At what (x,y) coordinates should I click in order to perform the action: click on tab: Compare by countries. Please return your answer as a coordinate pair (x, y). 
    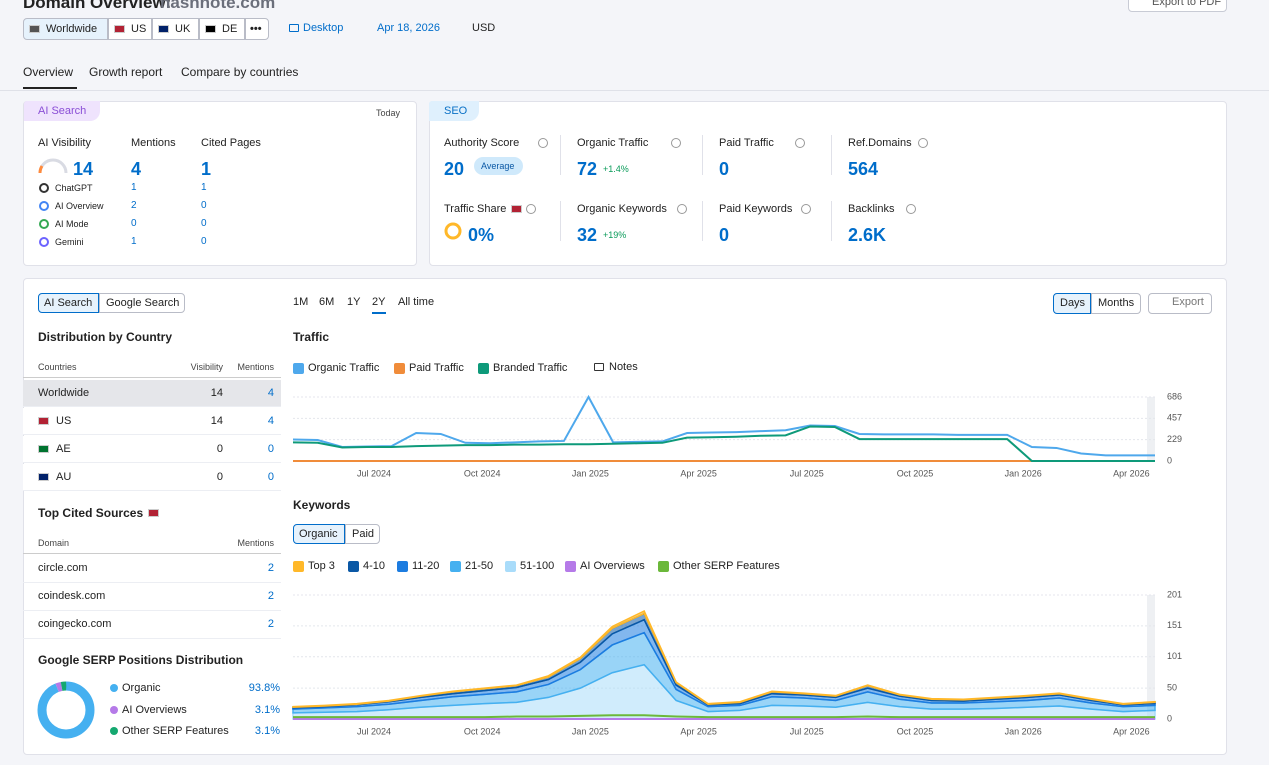
    Looking at the image, I should click on (240, 72).